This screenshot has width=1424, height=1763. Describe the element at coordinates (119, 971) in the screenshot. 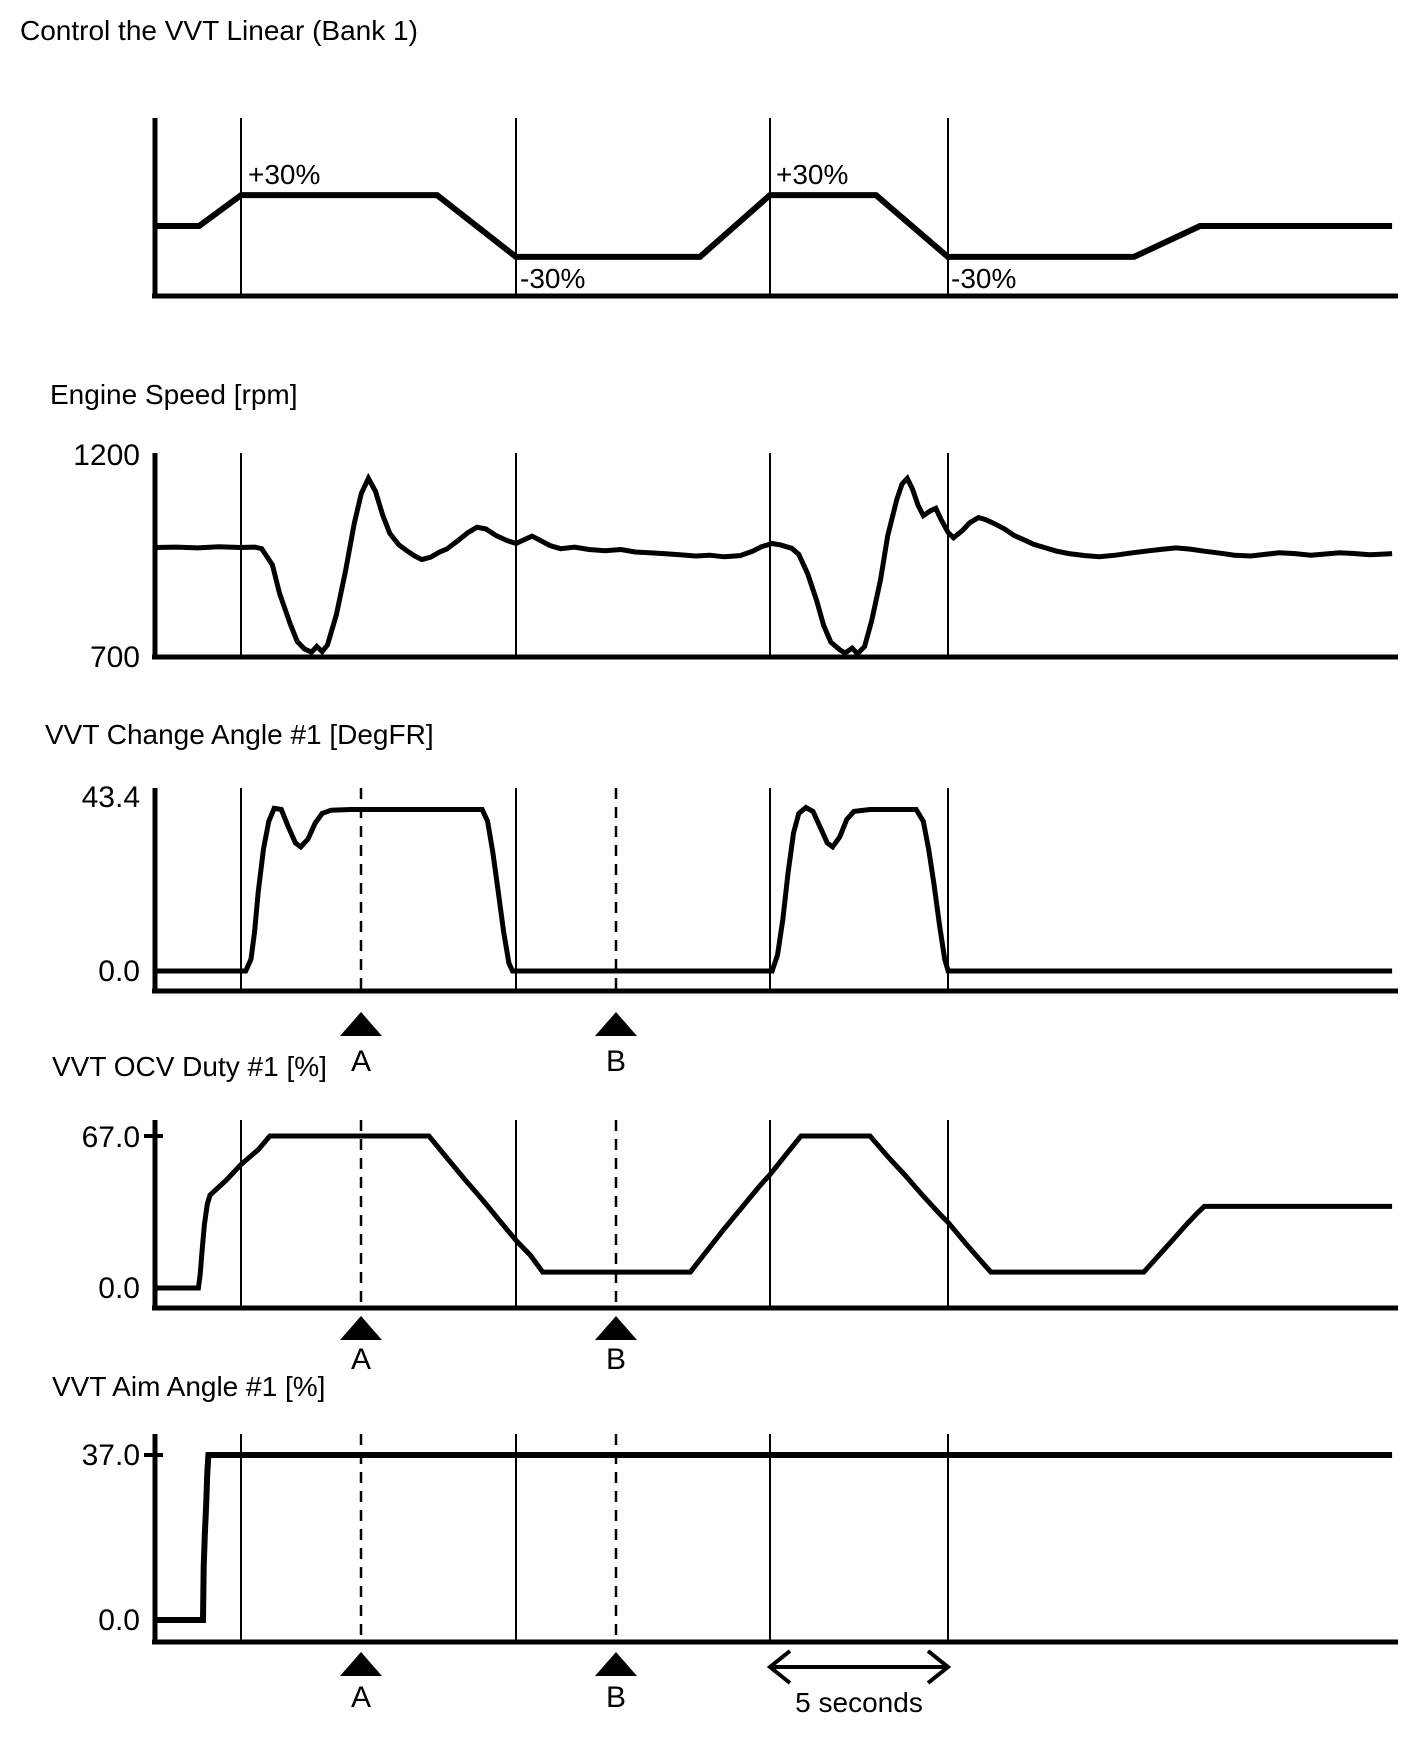

I see `vvt-angle-zero-label: 0.0` at that location.